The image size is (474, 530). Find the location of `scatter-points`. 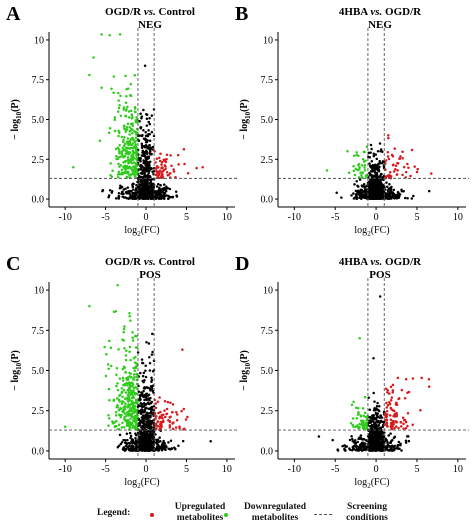

scatter-points is located at coordinates (374, 373).